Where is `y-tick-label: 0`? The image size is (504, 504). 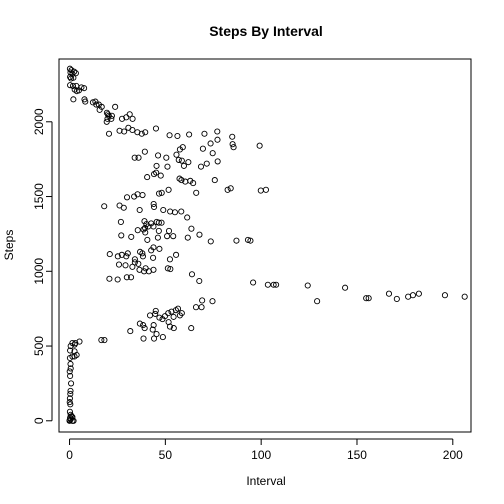 y-tick-label: 0 is located at coordinates (39, 420).